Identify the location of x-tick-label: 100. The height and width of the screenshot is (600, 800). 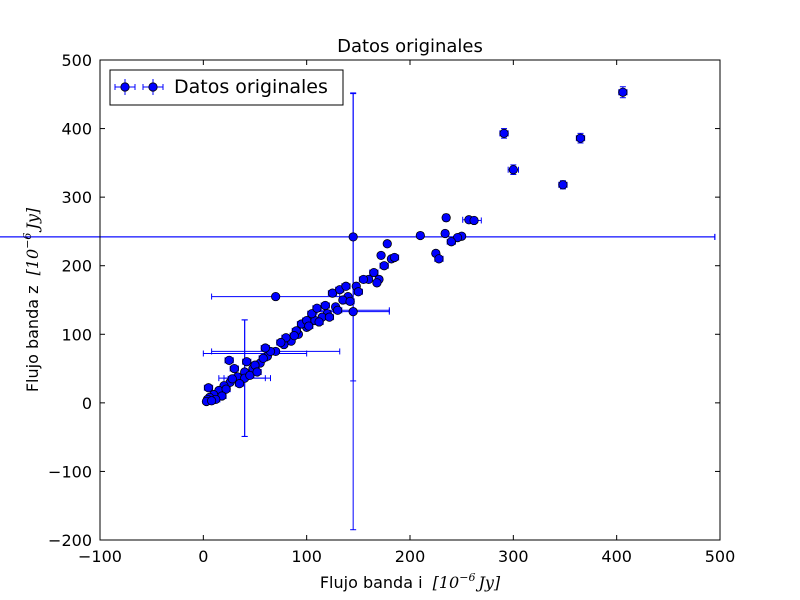
(306, 556).